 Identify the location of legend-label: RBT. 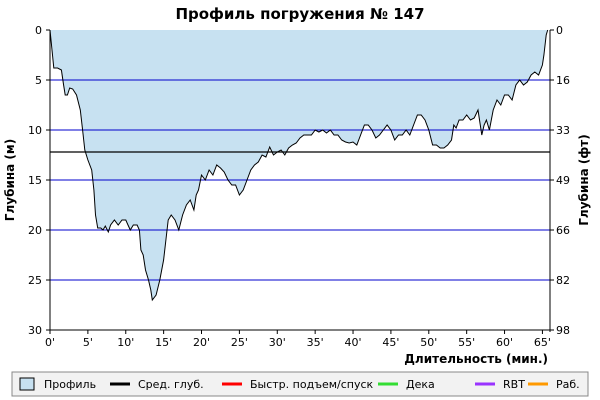
(514, 384).